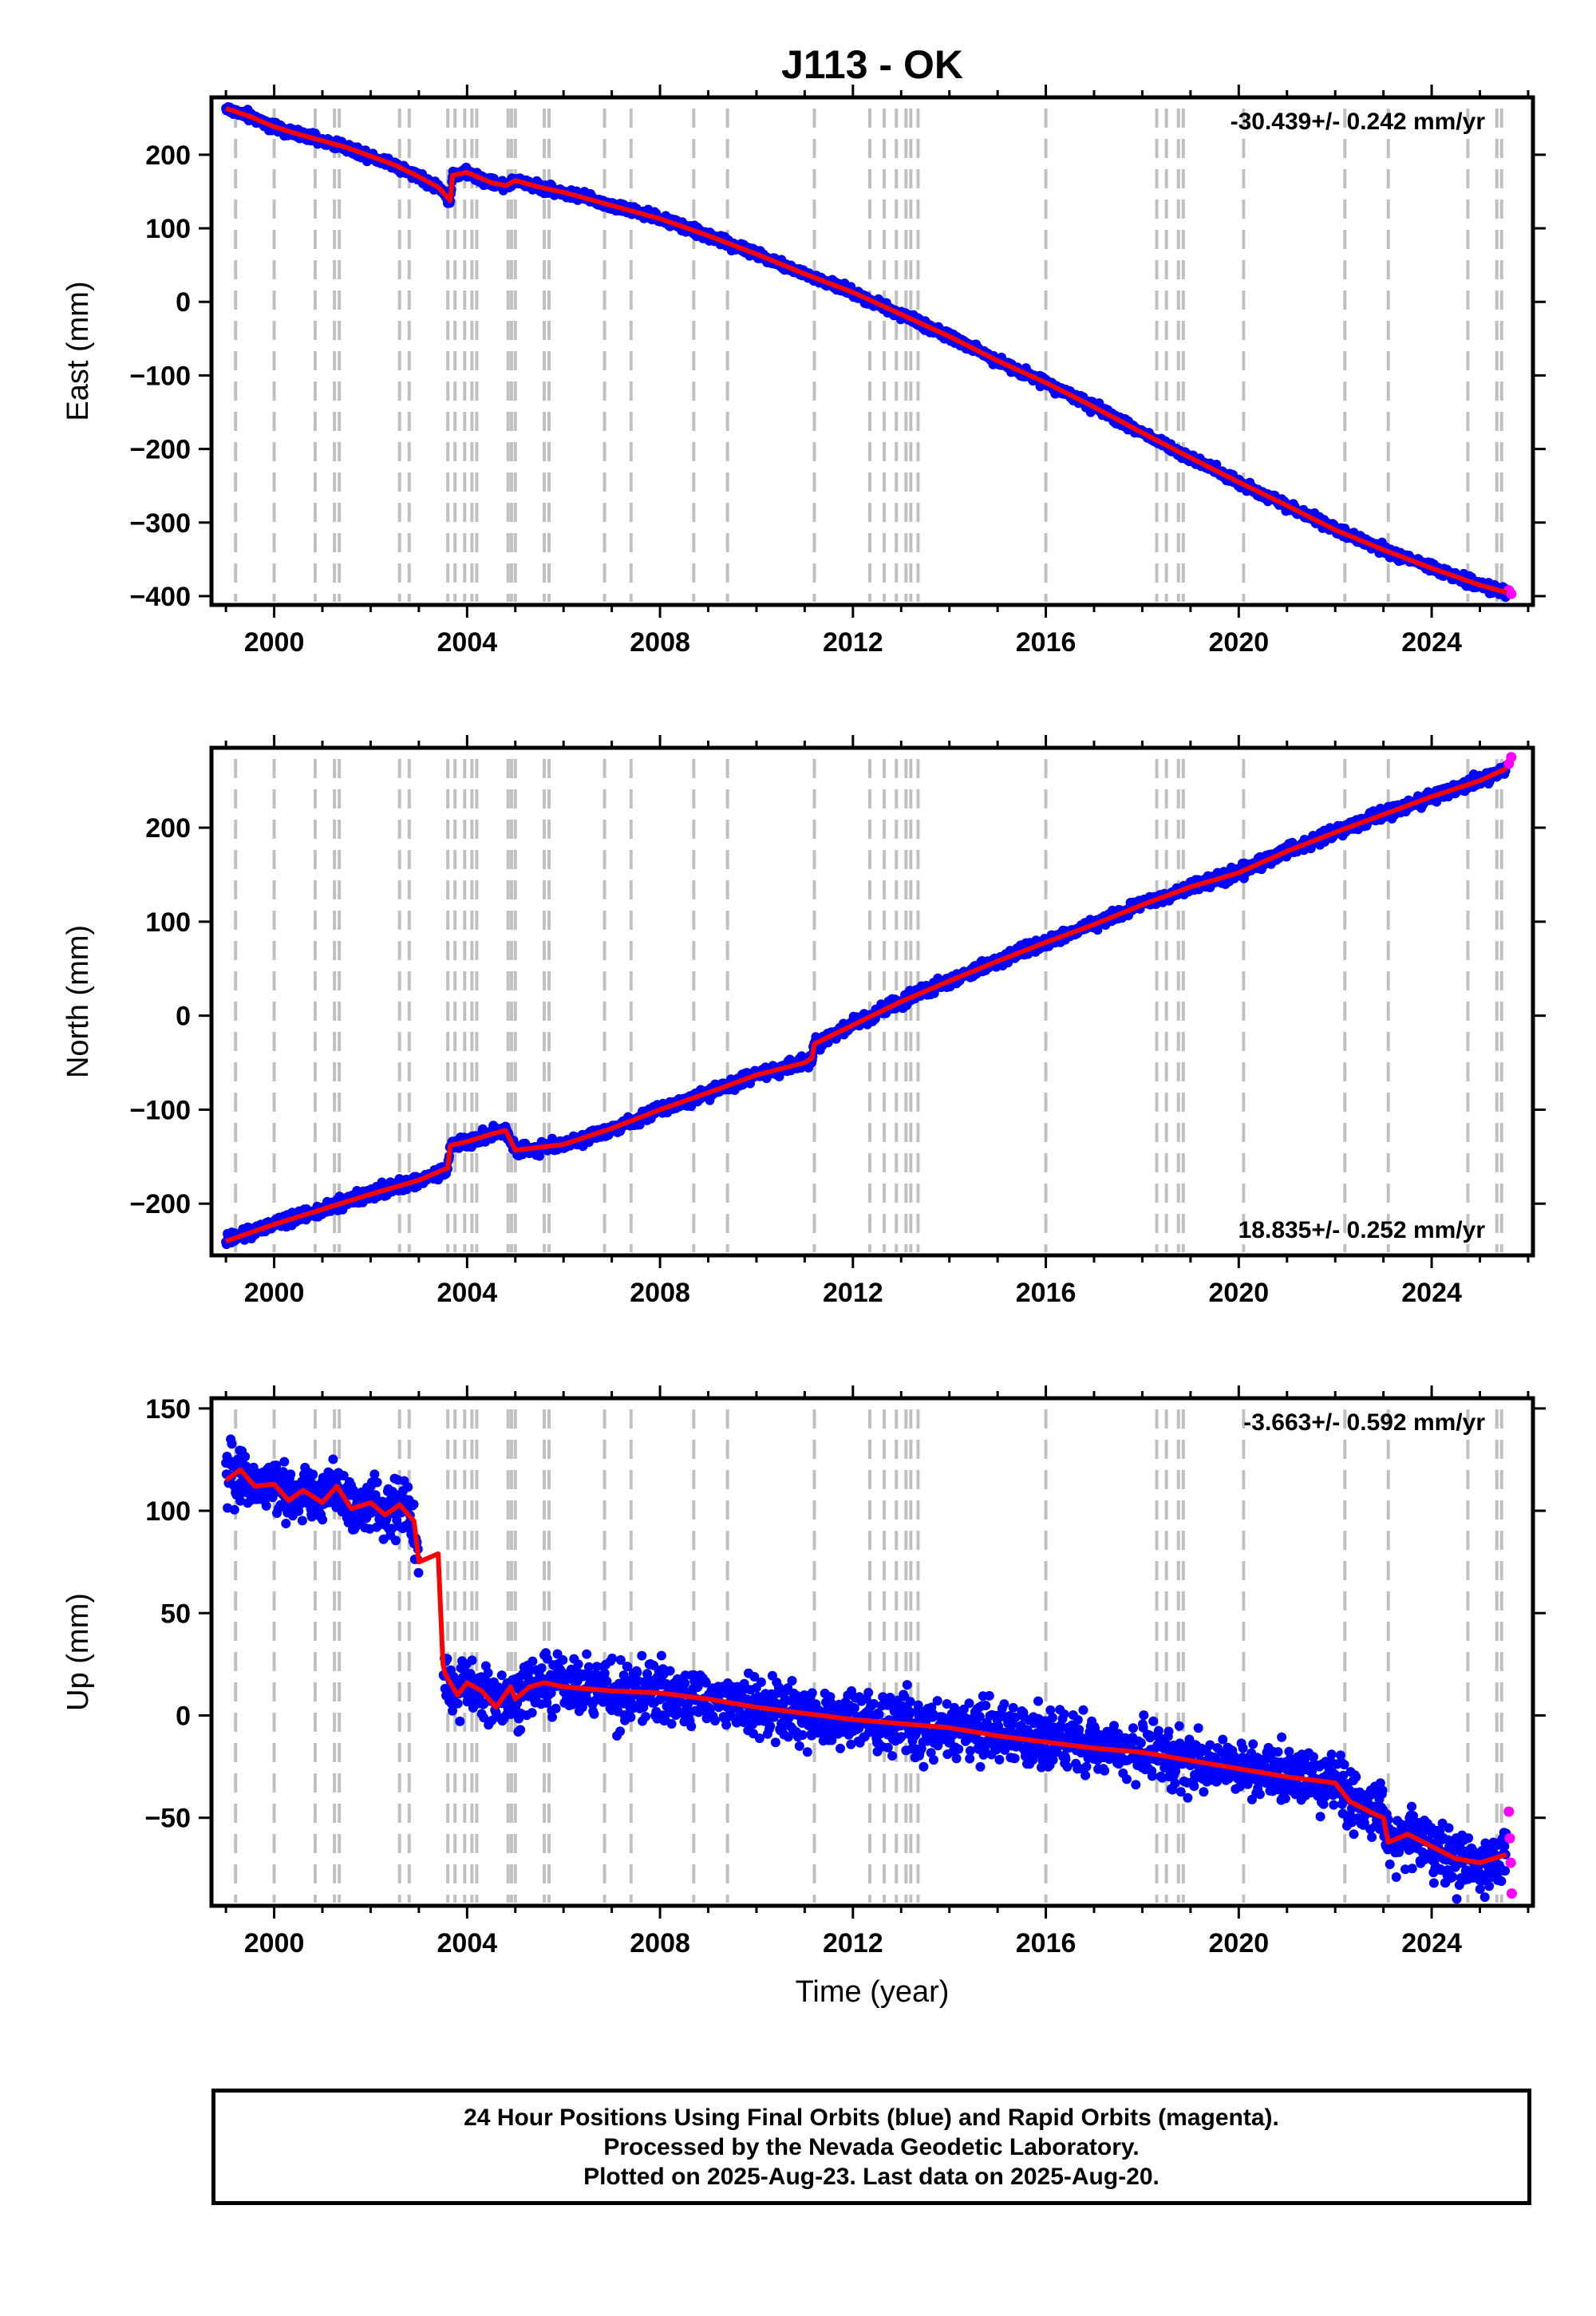 The height and width of the screenshot is (2316, 1596). Describe the element at coordinates (168, 155) in the screenshot. I see `y-tick-label: 200` at that location.